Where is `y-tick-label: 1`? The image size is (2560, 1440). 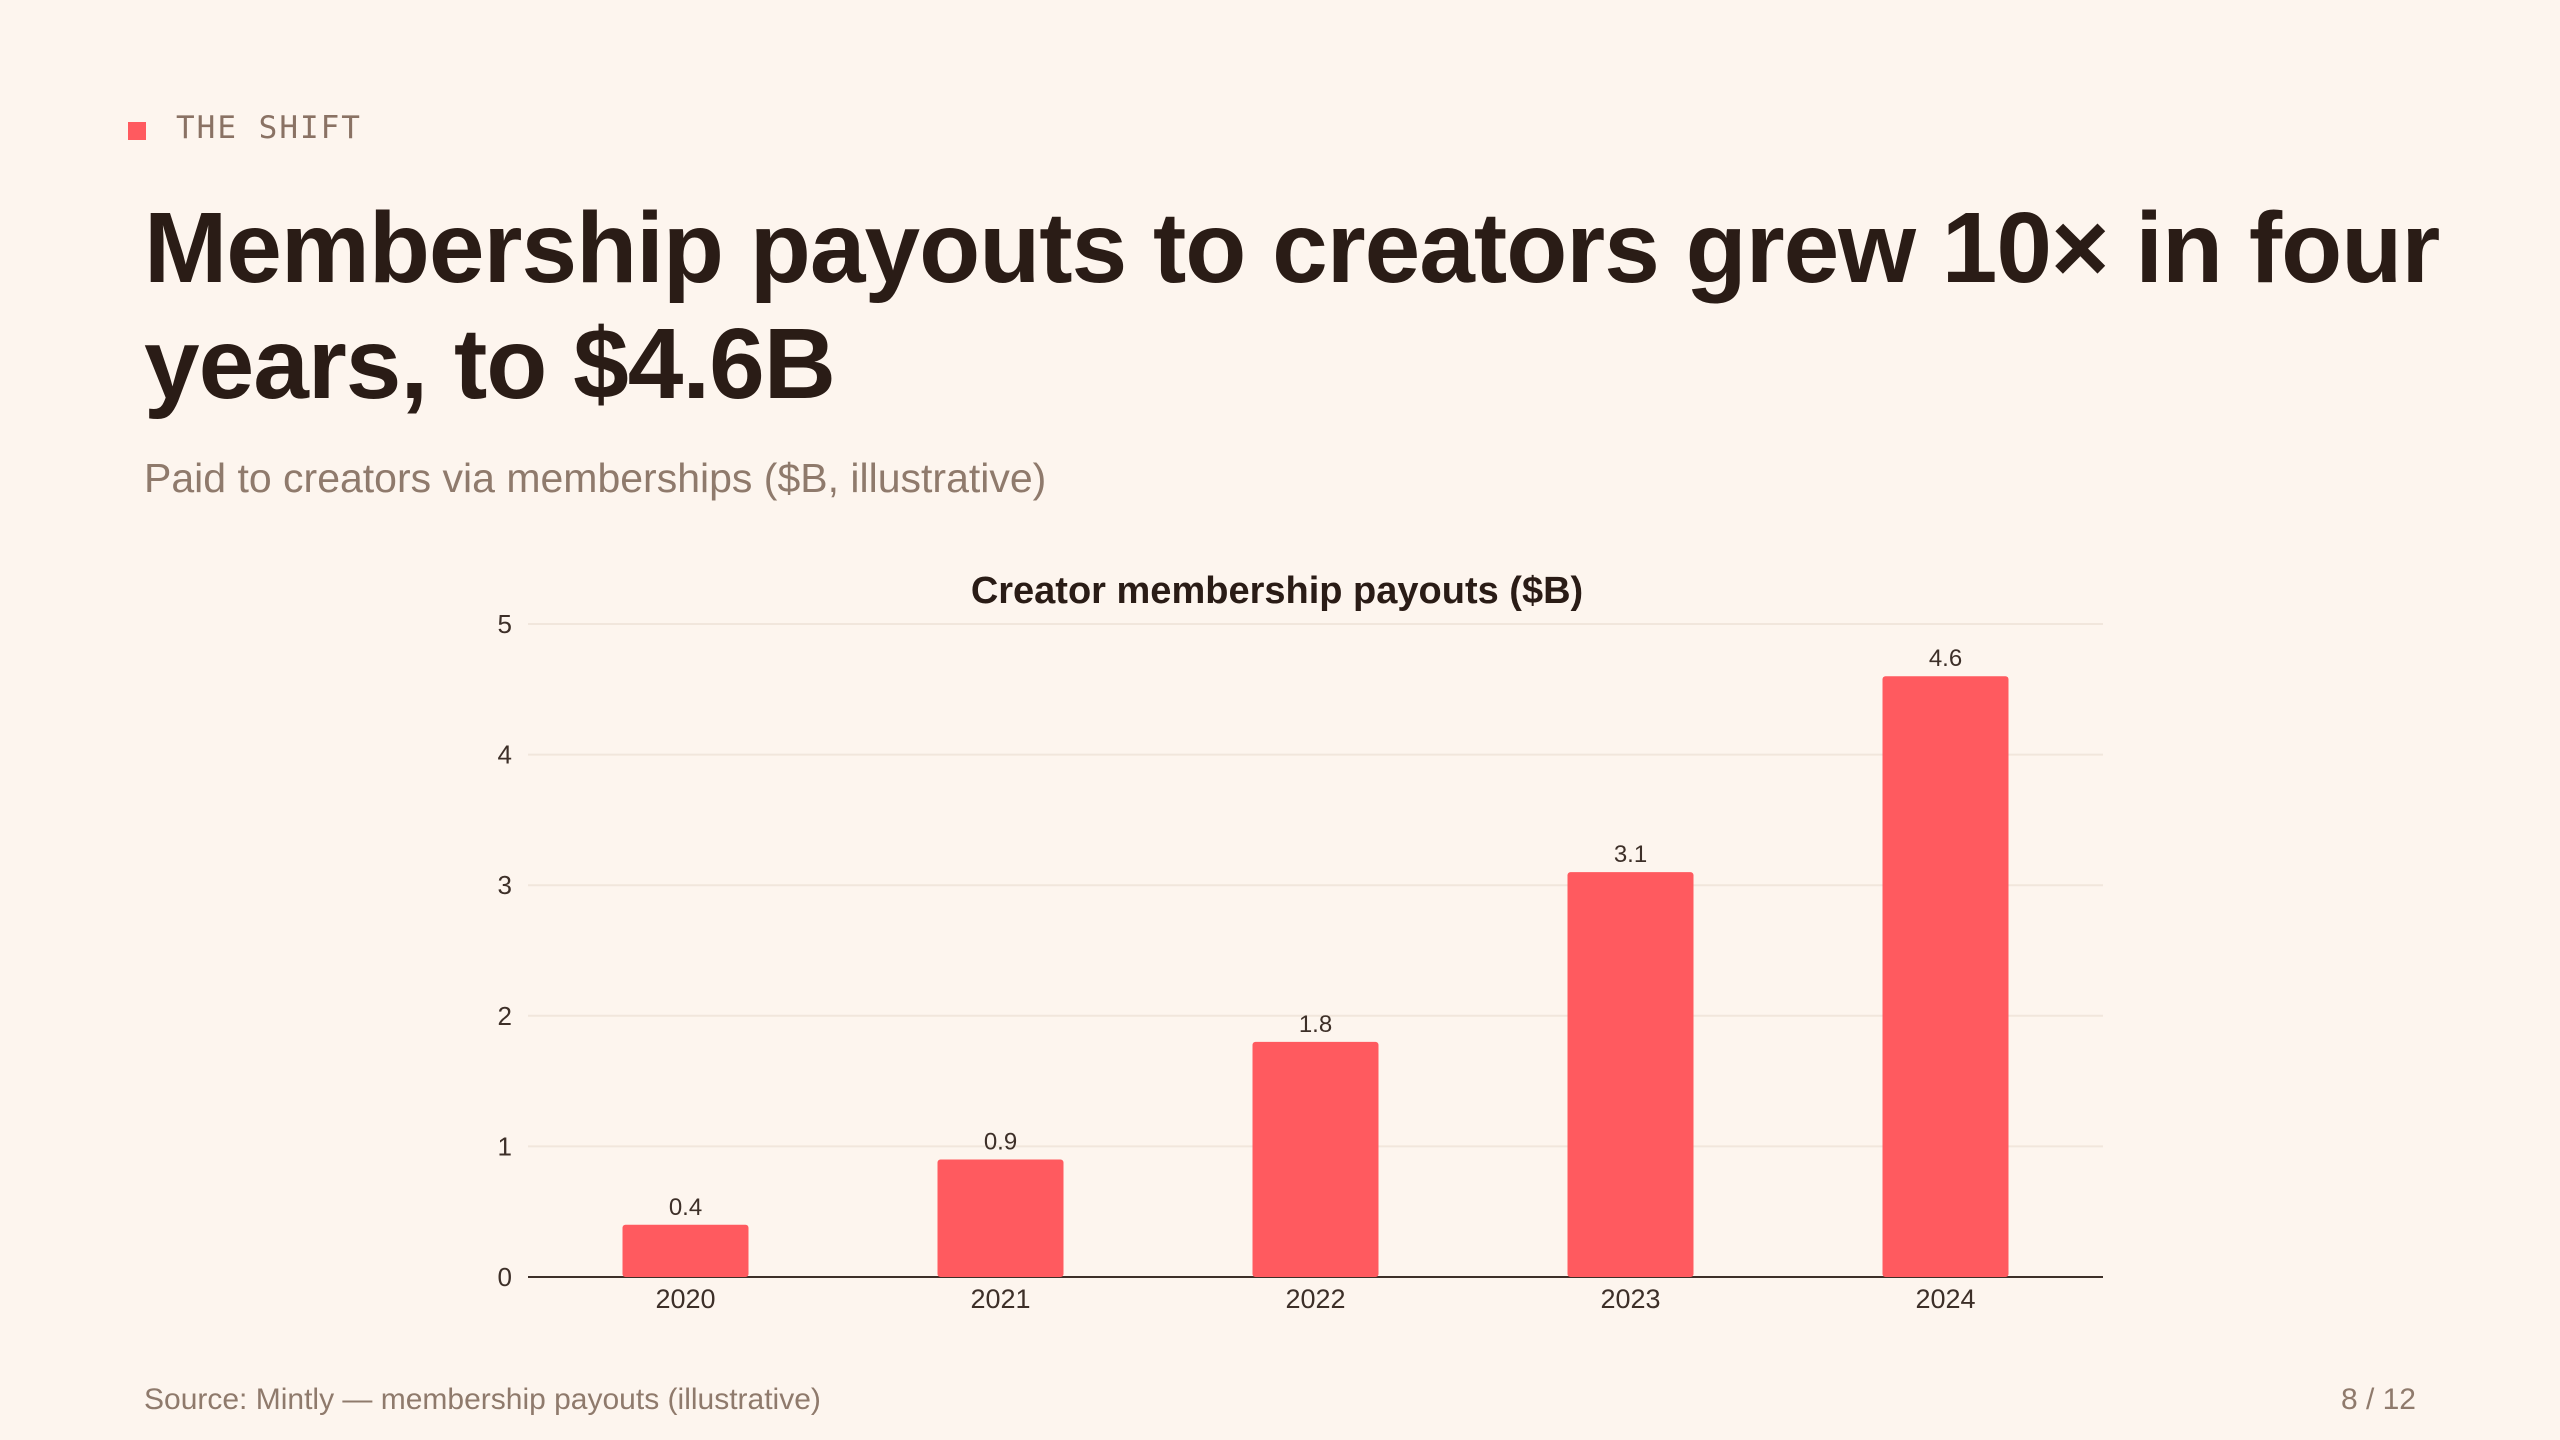 y-tick-label: 1 is located at coordinates (505, 1146).